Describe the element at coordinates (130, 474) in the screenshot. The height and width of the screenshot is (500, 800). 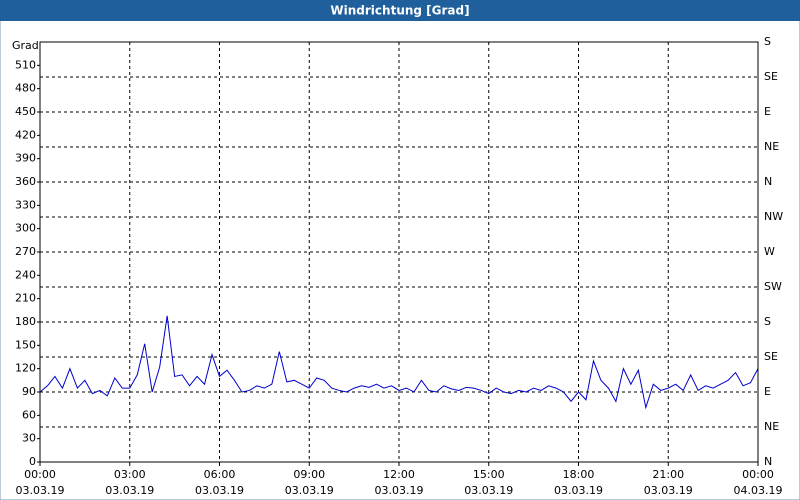
I see `x-tick-label: 03:00` at that location.